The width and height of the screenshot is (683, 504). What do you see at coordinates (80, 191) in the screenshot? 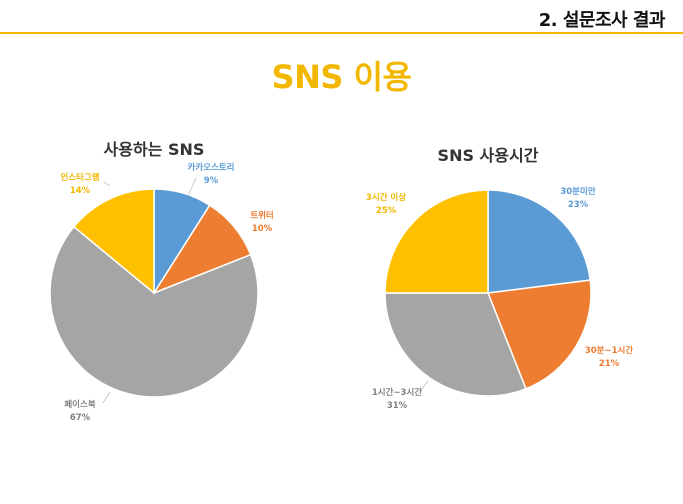
I see `slice-percent-label-0-3: 14%` at bounding box center [80, 191].